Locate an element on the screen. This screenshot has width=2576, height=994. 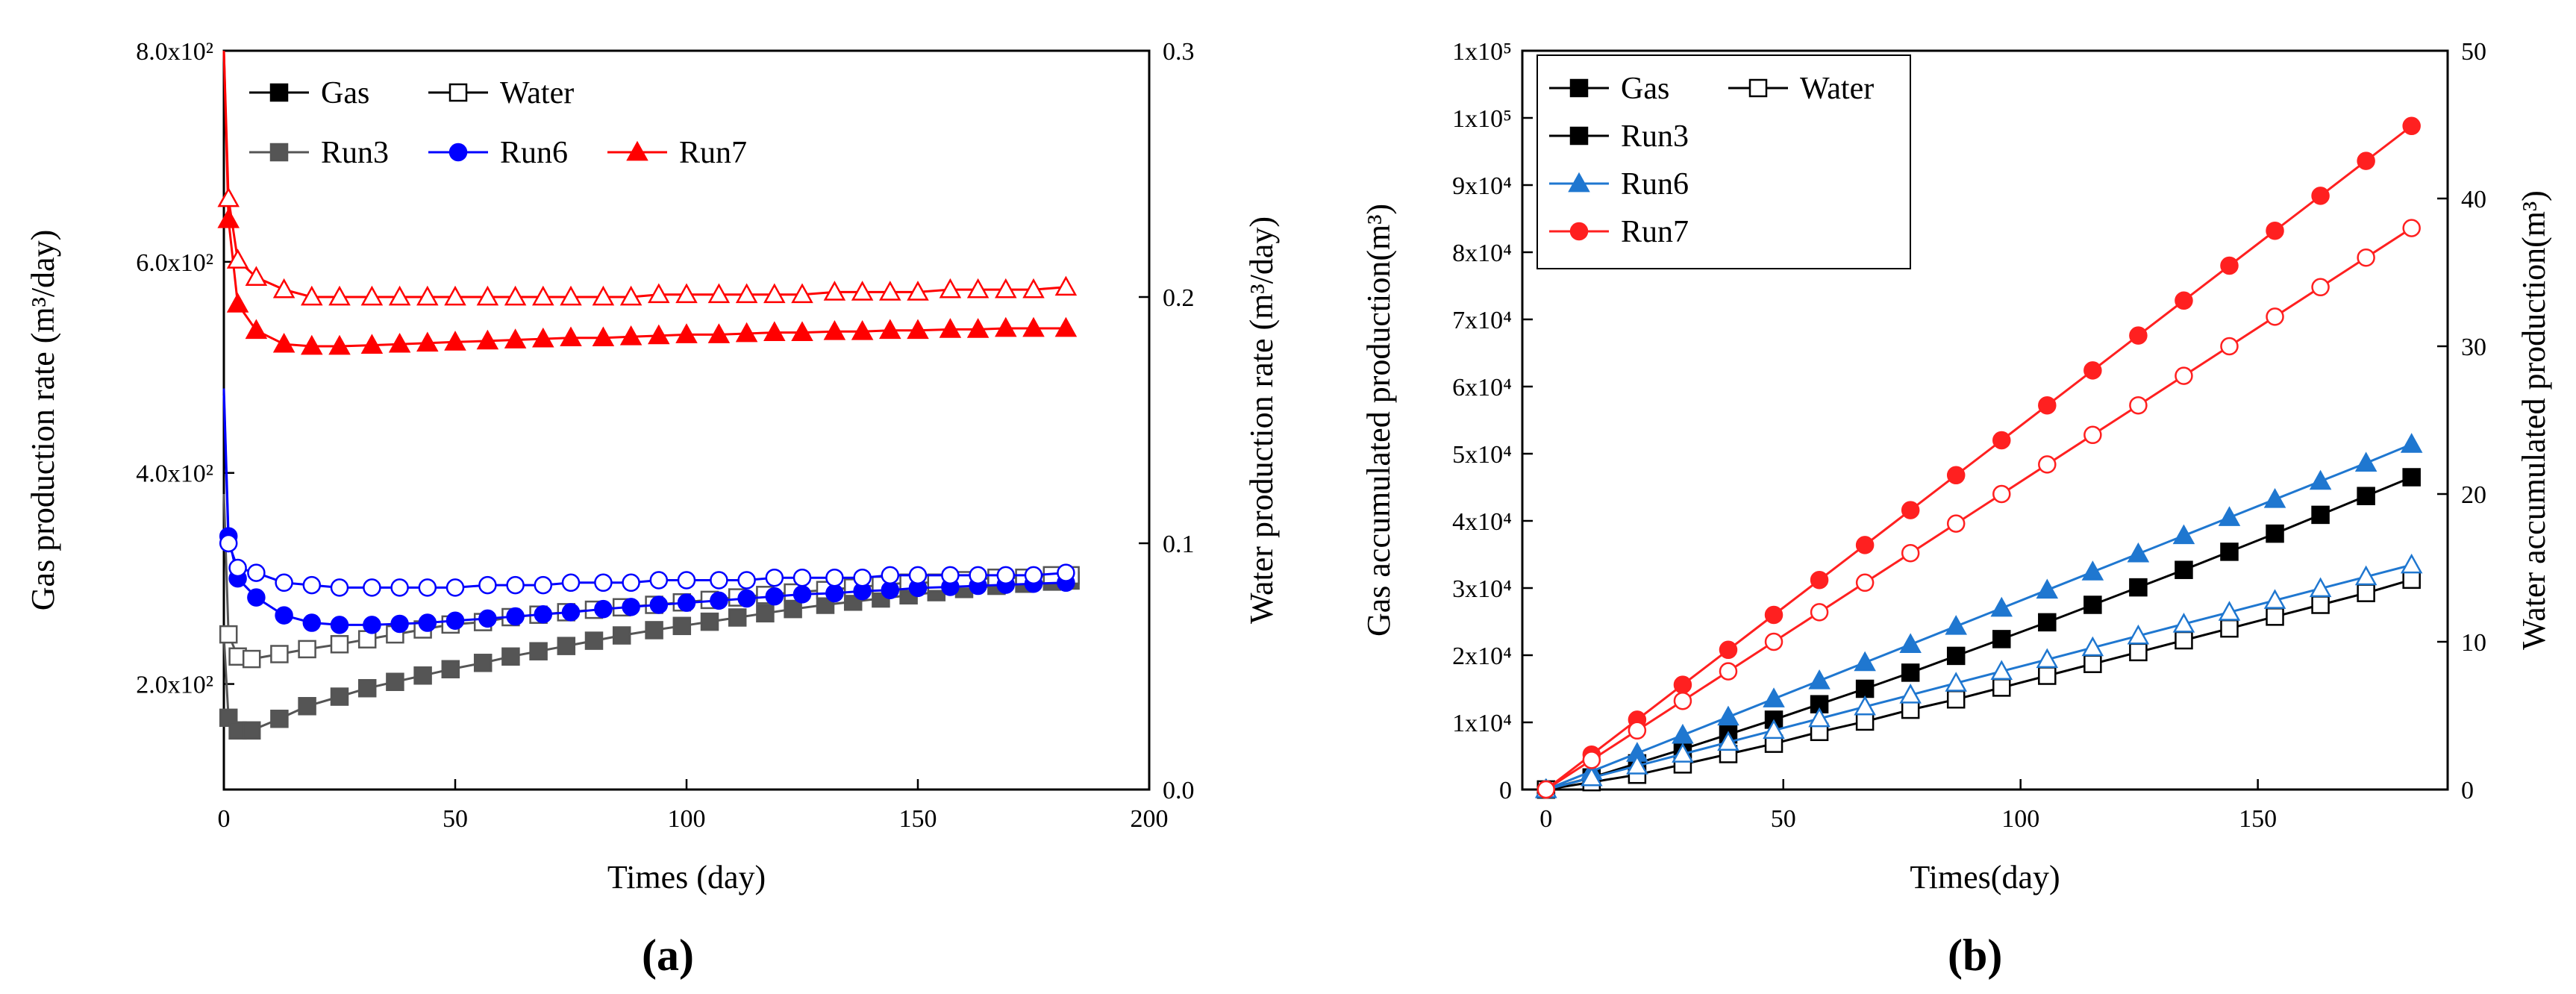
y-tick-label: 7x10⁴ is located at coordinates (1482, 320).